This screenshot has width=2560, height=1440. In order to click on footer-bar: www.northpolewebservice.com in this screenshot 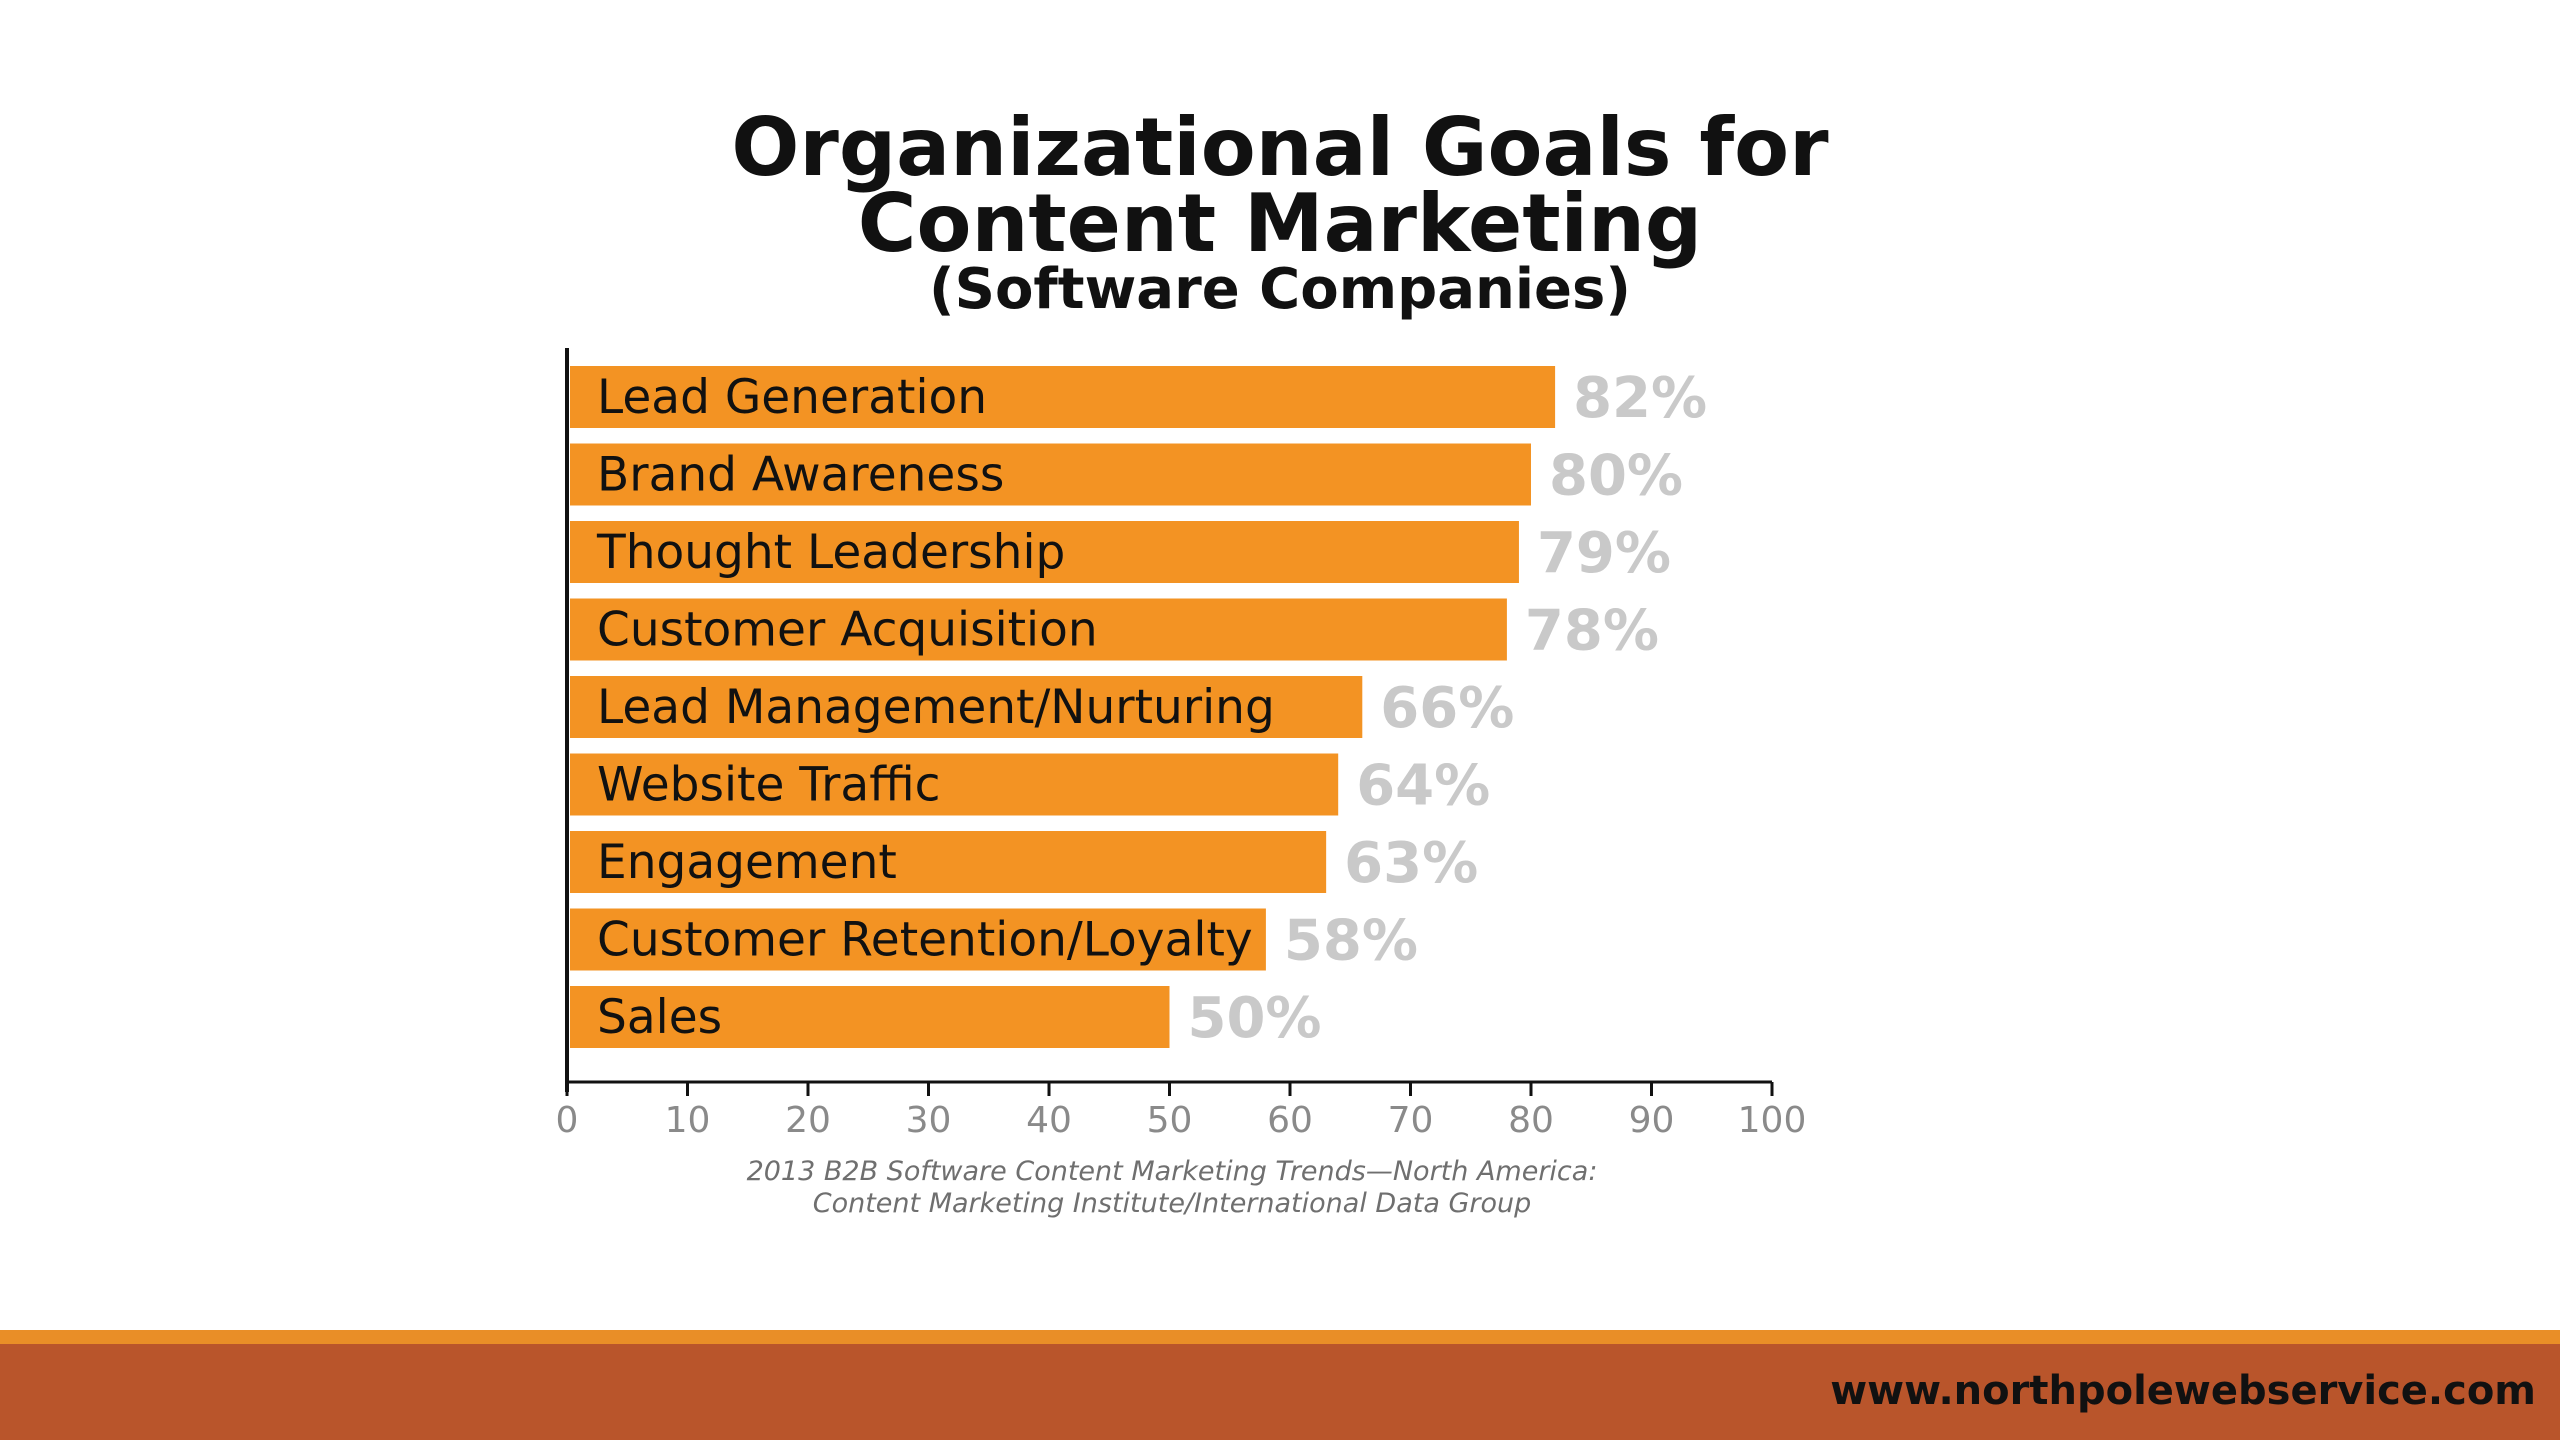, I will do `click(1280, 1392)`.